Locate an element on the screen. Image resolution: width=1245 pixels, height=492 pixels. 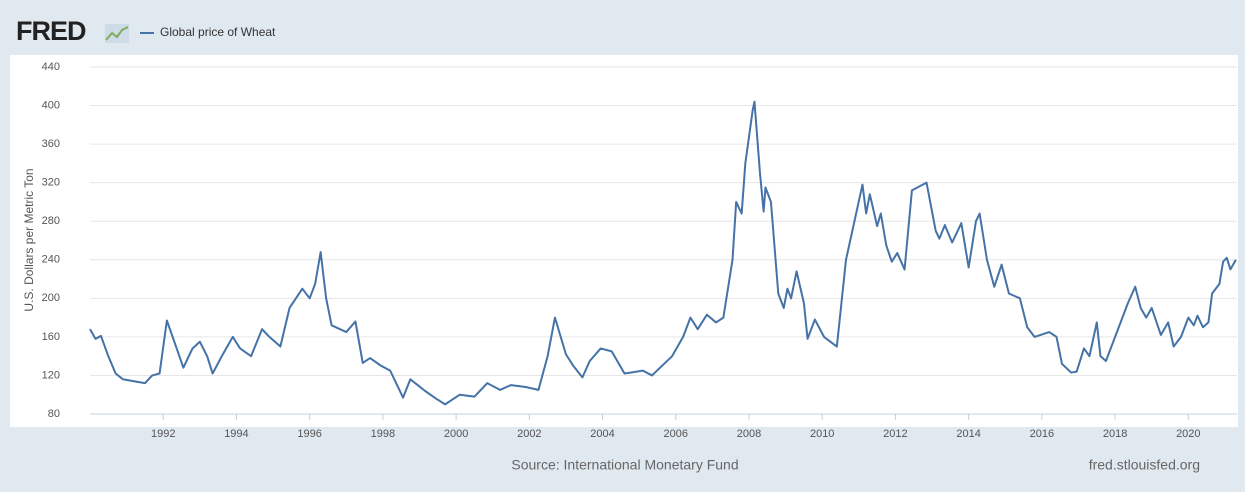
legend-label: Global price of Wheat is located at coordinates (218, 32).